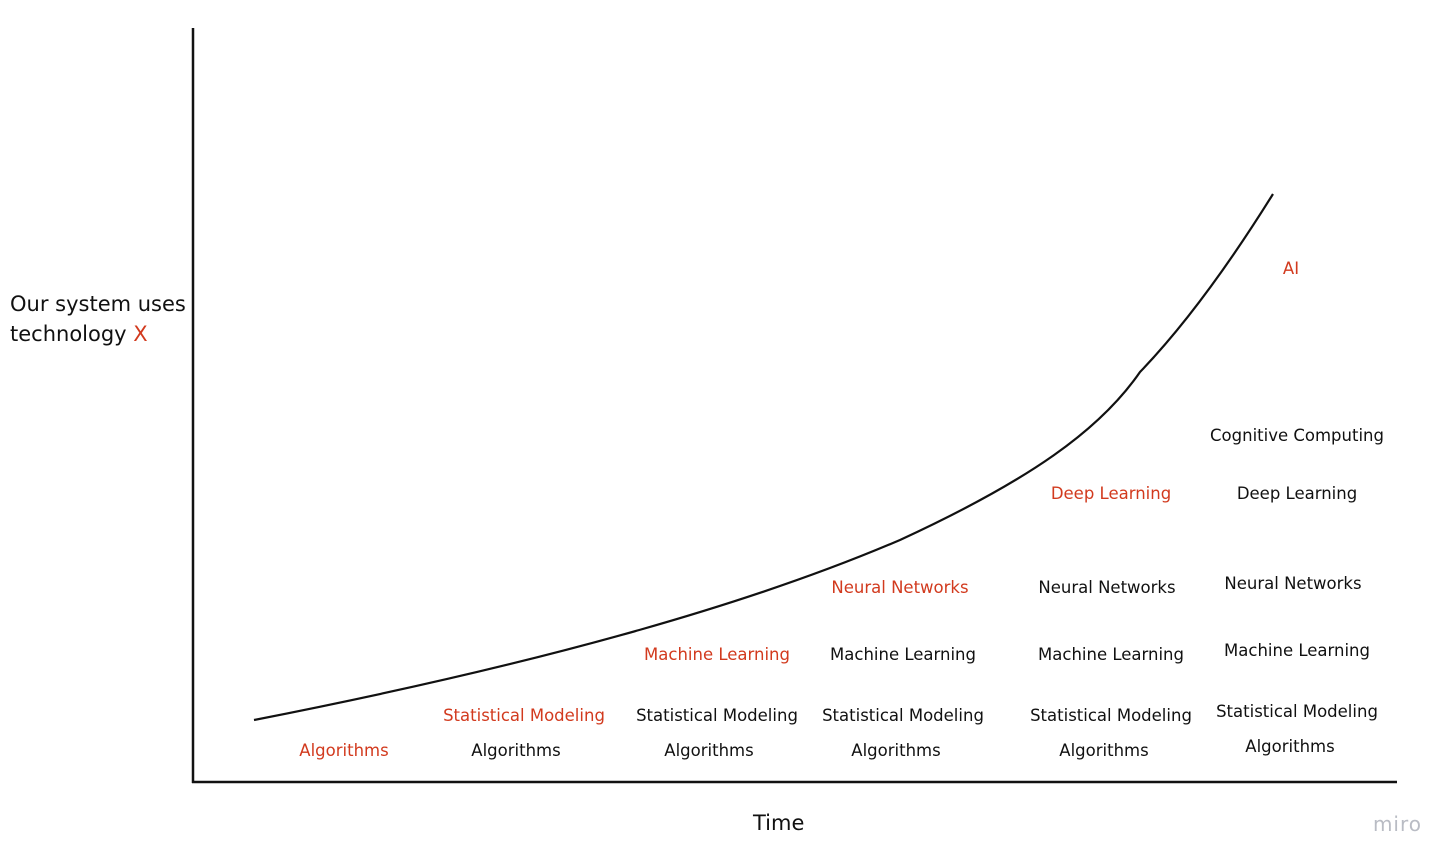 This screenshot has height=864, width=1456. I want to click on stage-5-item: Statistical Modeling, so click(1111, 715).